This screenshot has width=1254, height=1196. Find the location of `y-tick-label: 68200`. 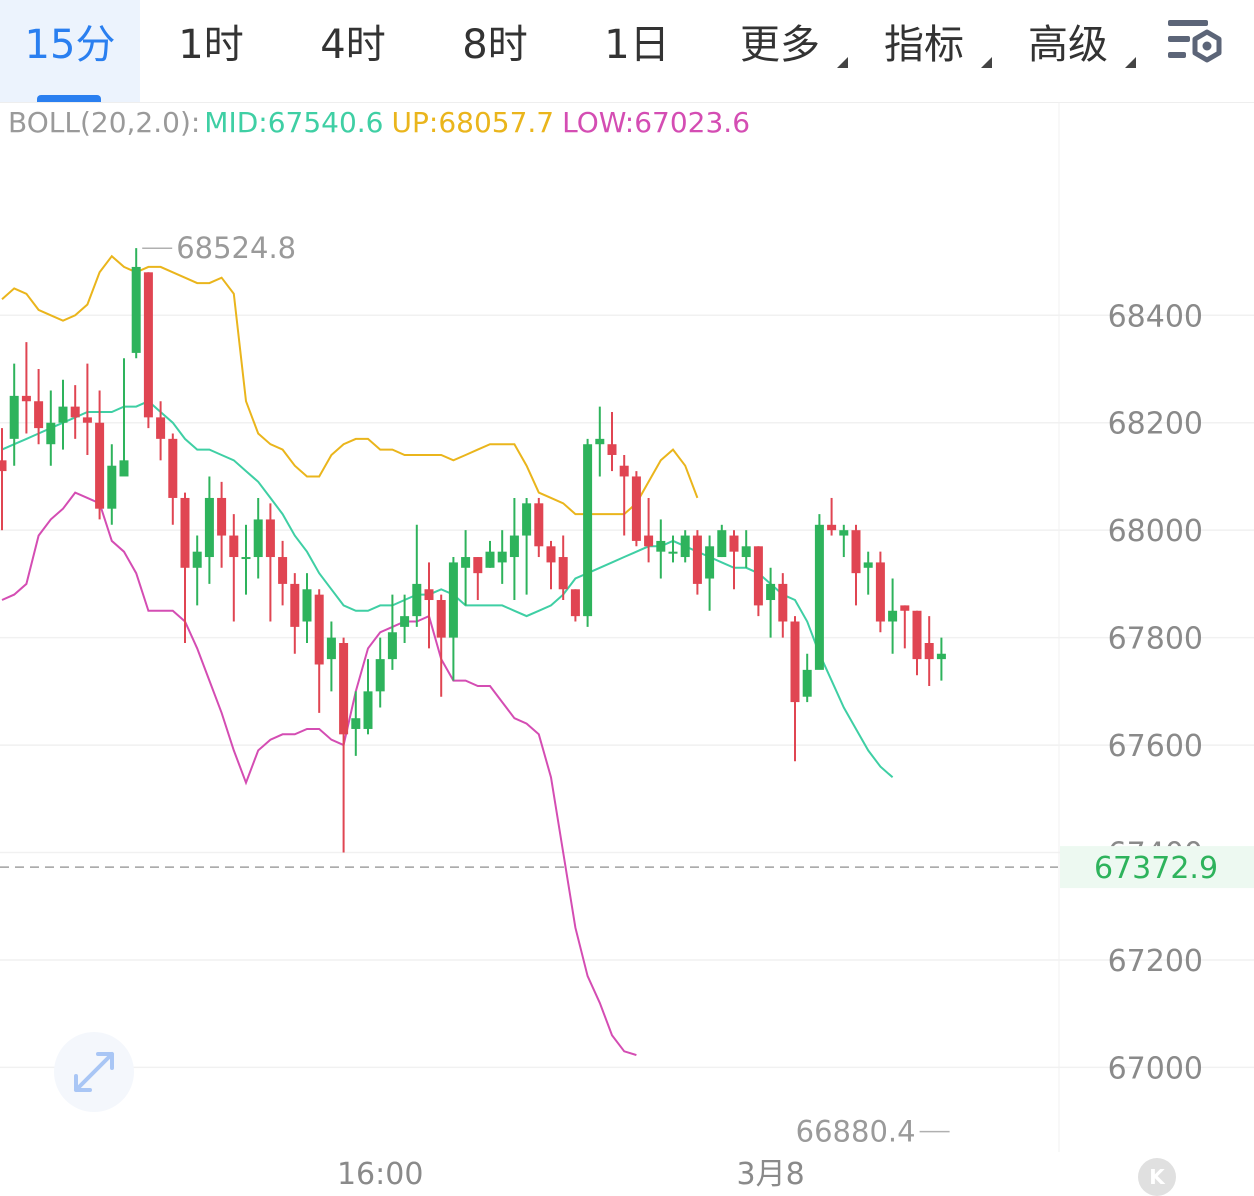

y-tick-label: 68200 is located at coordinates (1155, 424).